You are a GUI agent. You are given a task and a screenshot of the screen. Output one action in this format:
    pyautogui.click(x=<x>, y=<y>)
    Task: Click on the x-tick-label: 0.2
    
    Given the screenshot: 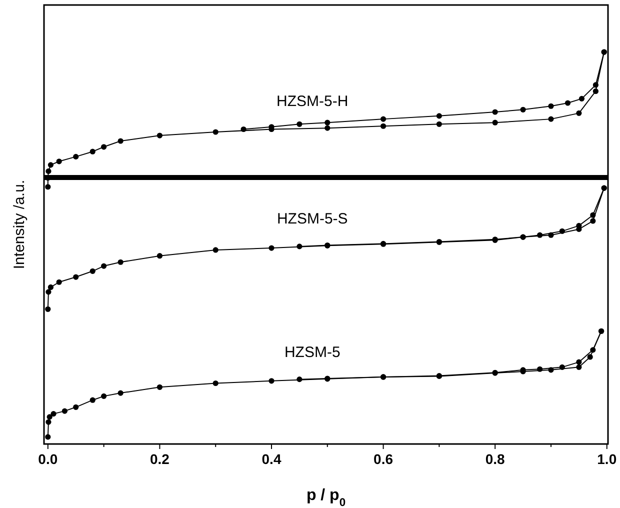 What is the action you would take?
    pyautogui.click(x=160, y=459)
    